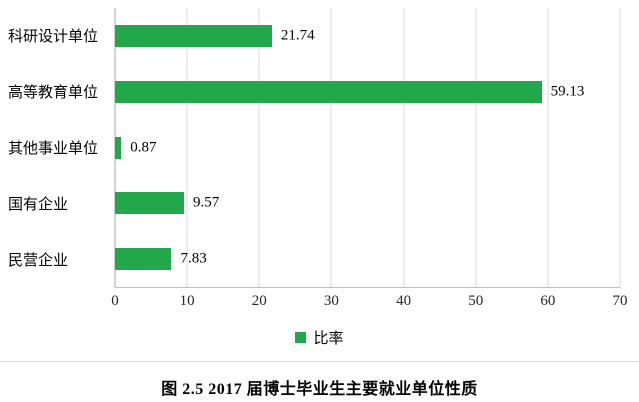 Image resolution: width=639 pixels, height=402 pixels. Describe the element at coordinates (331, 301) in the screenshot. I see `x-tick-label: 30` at that location.